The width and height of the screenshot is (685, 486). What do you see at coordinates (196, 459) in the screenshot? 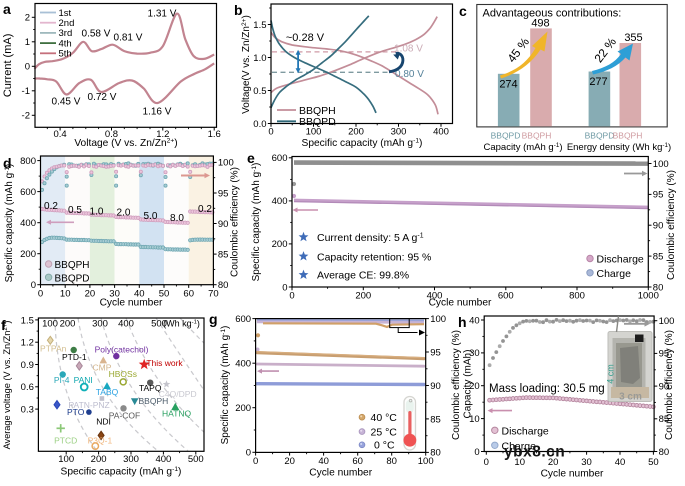
I see `svg-text: 500` at bounding box center [196, 459].